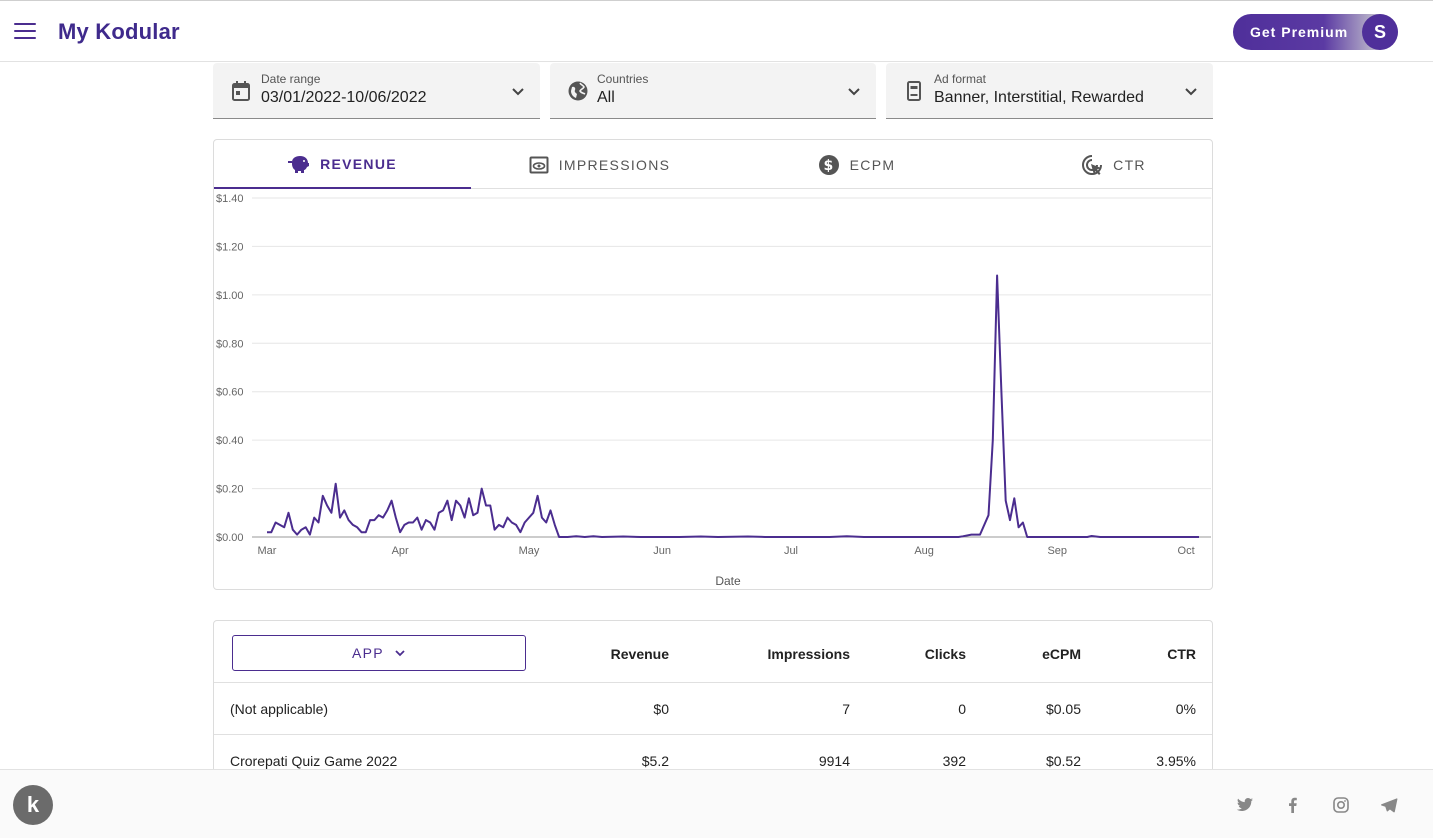 This screenshot has width=1433, height=838. I want to click on avatar: S, so click(1380, 32).